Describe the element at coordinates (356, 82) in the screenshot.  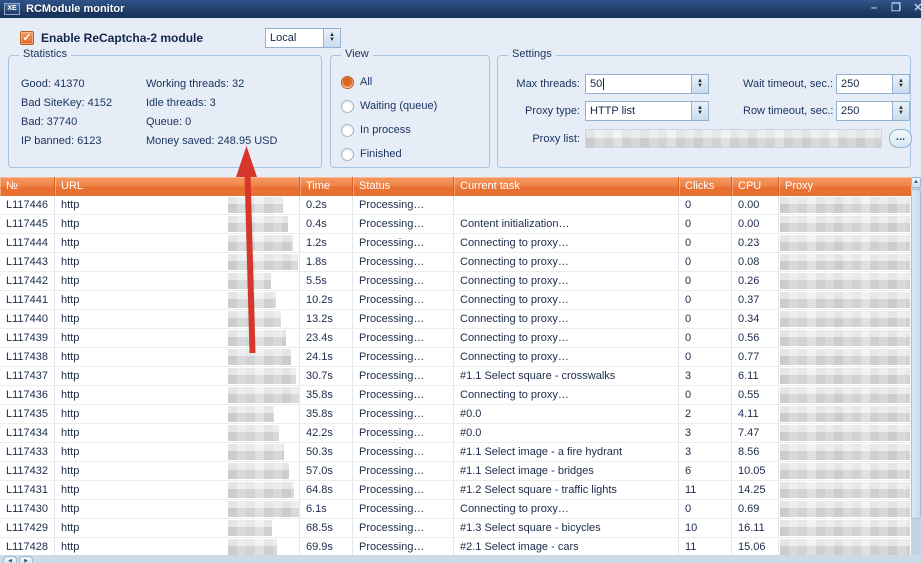
I see `view-option-all: All` at that location.